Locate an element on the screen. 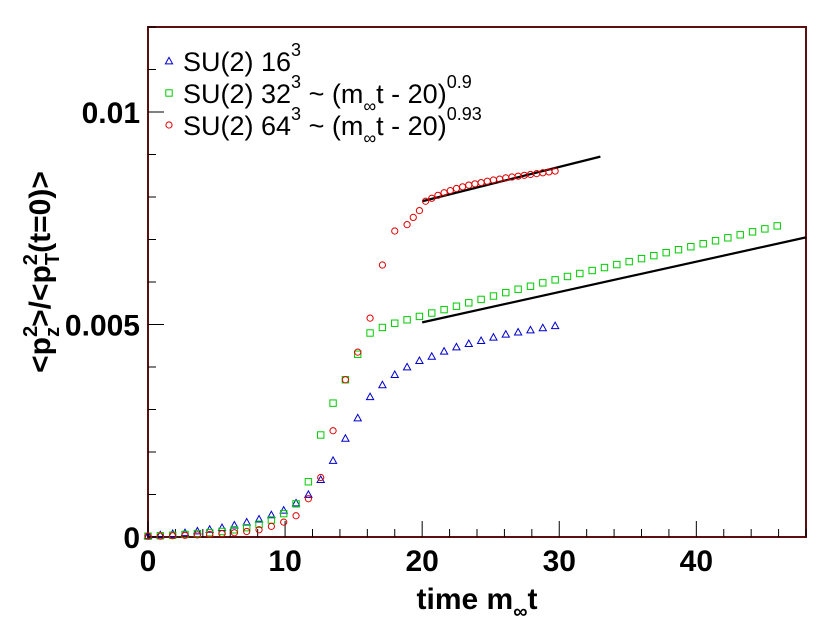  fit-lines is located at coordinates (614, 239).